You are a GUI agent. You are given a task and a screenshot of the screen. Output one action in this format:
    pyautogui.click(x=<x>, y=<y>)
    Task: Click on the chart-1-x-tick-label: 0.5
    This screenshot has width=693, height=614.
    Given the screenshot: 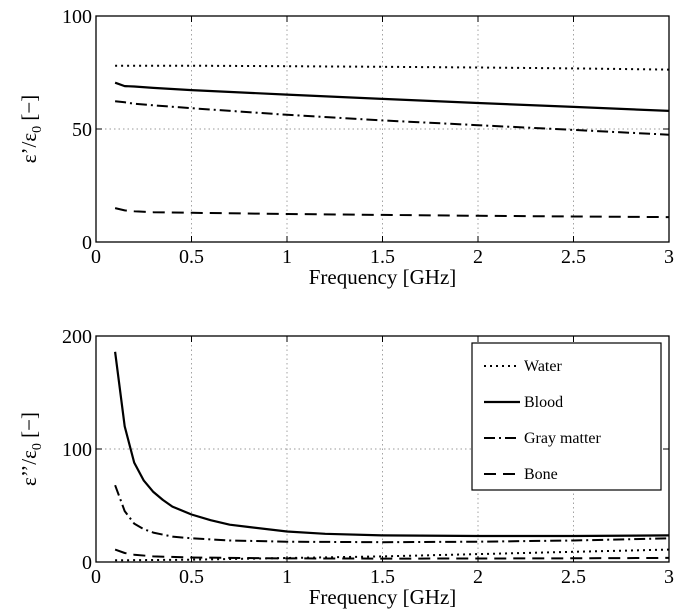 What is the action you would take?
    pyautogui.click(x=191, y=257)
    